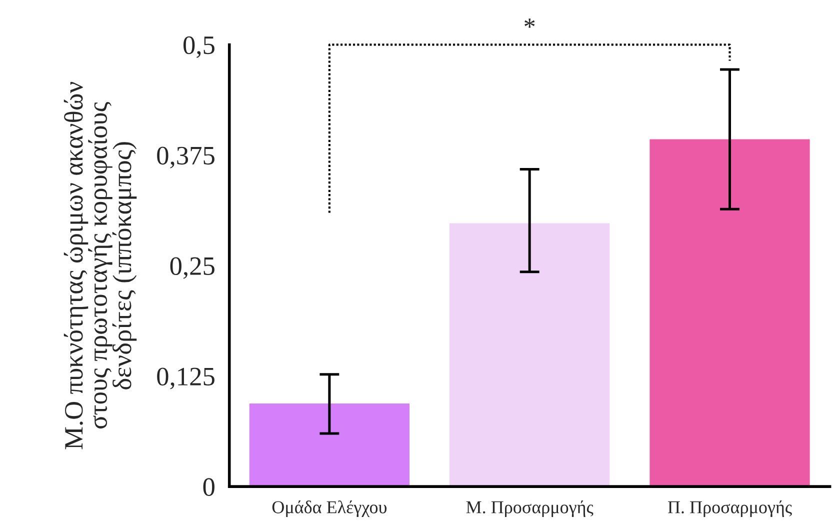 The width and height of the screenshot is (834, 526). What do you see at coordinates (730, 509) in the screenshot?
I see `x-tick-label: Π. Προσαρμογής` at bounding box center [730, 509].